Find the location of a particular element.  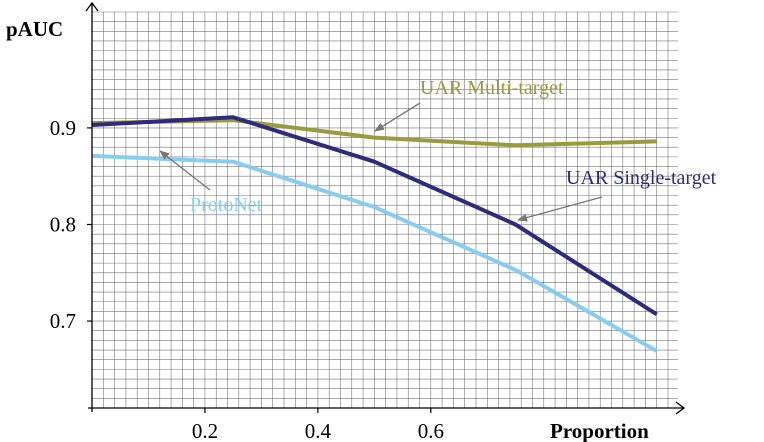

y-tick-label: 0.8 is located at coordinates (63, 224).